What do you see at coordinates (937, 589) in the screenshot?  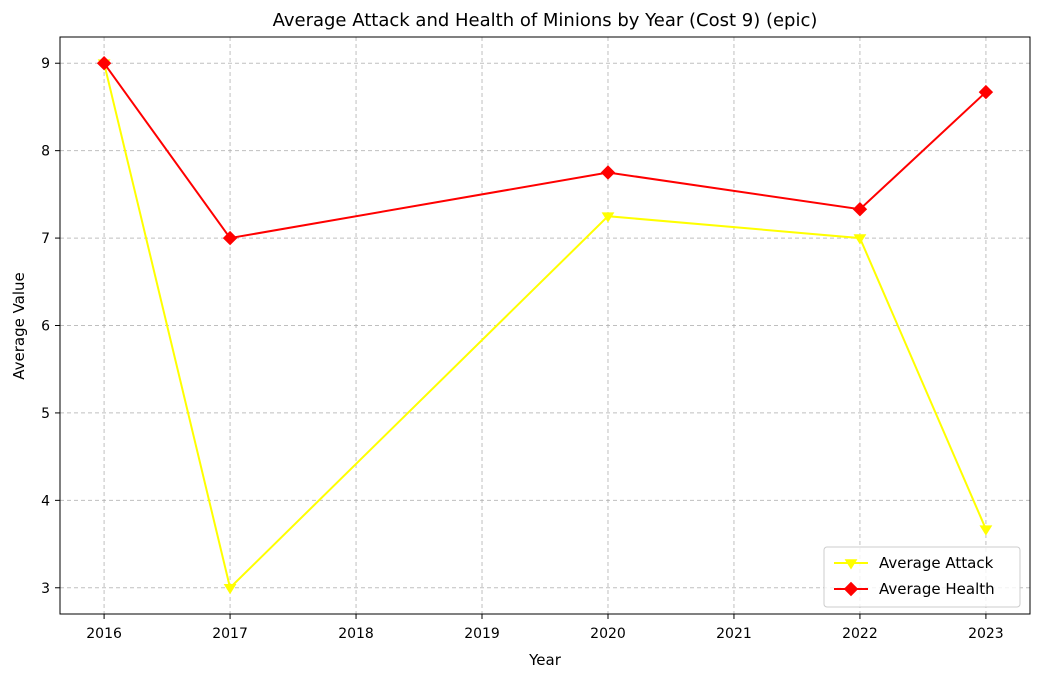 I see `legend-label: Average Health` at bounding box center [937, 589].